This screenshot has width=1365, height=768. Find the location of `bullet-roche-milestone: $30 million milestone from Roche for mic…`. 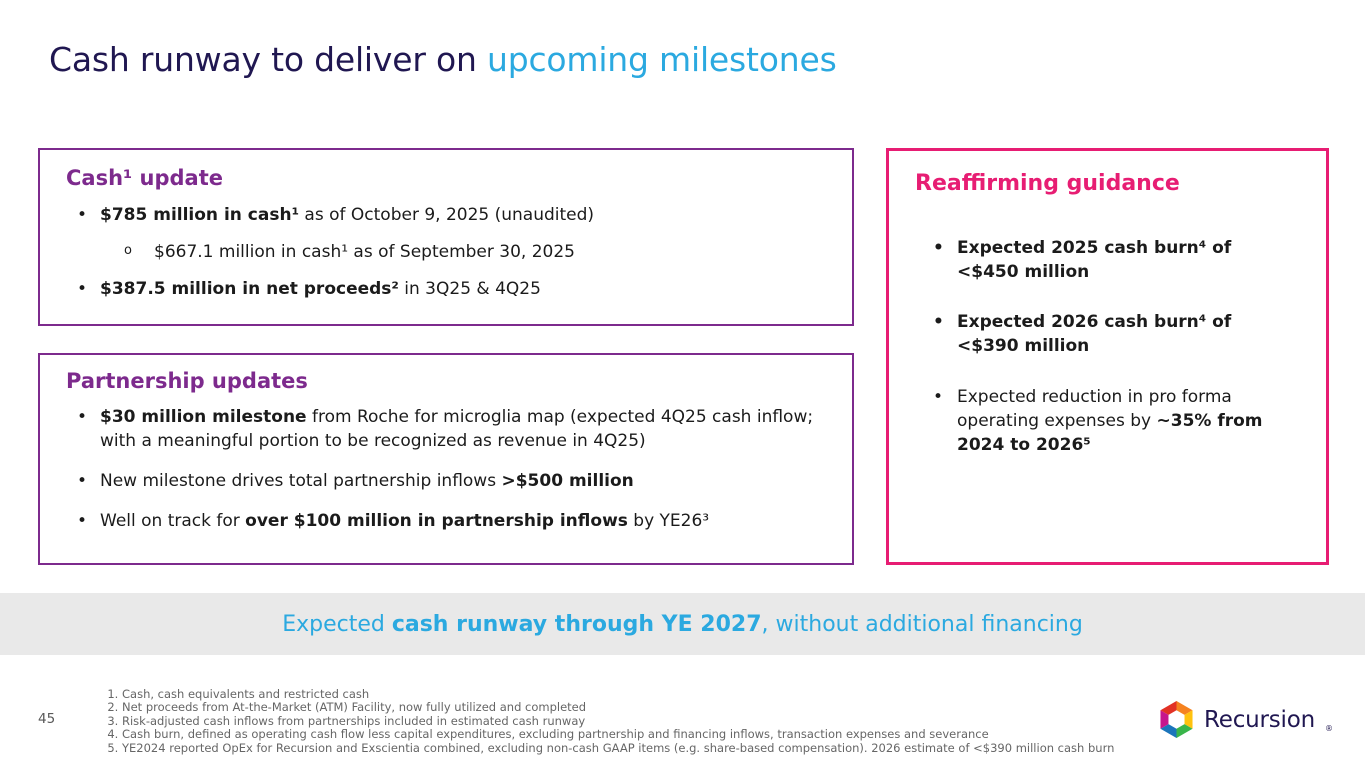

bullet-roche-milestone: $30 million milestone from Roche for mic… is located at coordinates (446, 429).